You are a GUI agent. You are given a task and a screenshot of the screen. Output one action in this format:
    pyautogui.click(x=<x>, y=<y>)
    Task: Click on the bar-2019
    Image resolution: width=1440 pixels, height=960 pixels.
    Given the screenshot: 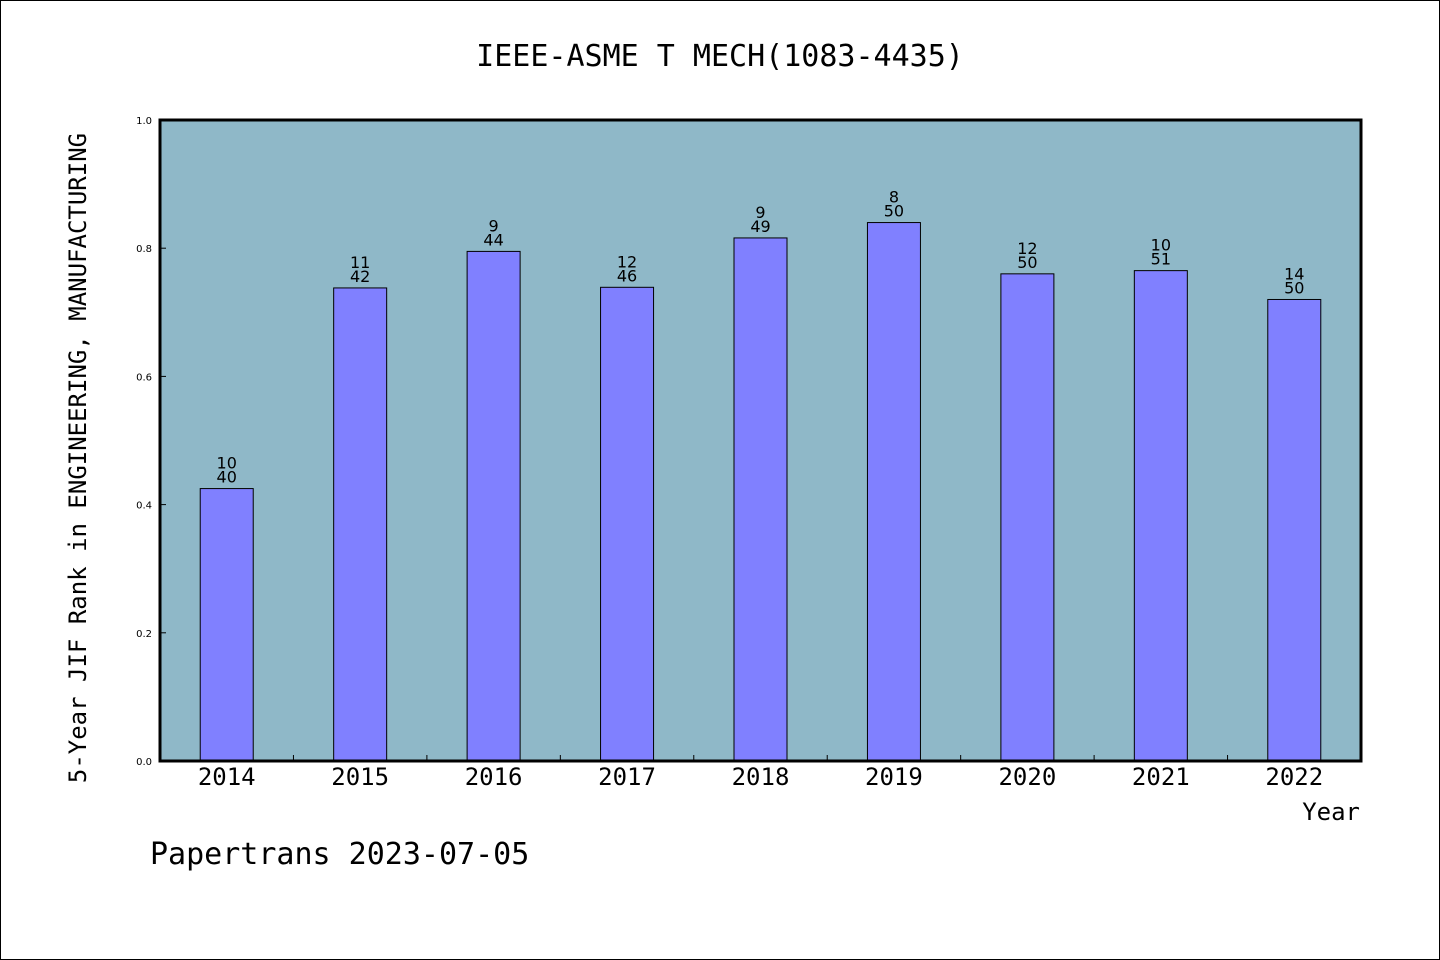 What is the action you would take?
    pyautogui.click(x=893, y=492)
    